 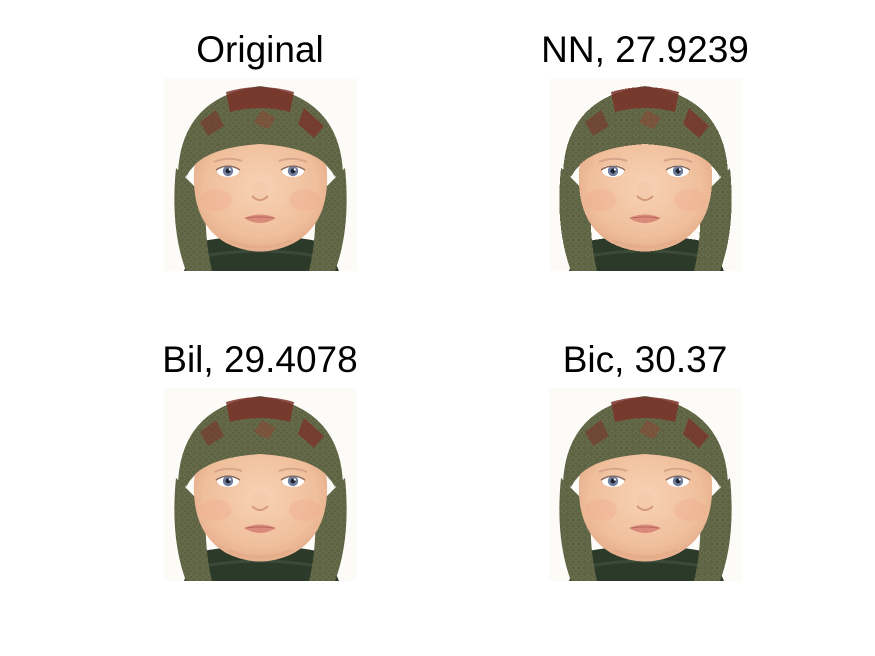 What do you see at coordinates (260, 359) in the screenshot?
I see `panel-title: Bil, 29.4078` at bounding box center [260, 359].